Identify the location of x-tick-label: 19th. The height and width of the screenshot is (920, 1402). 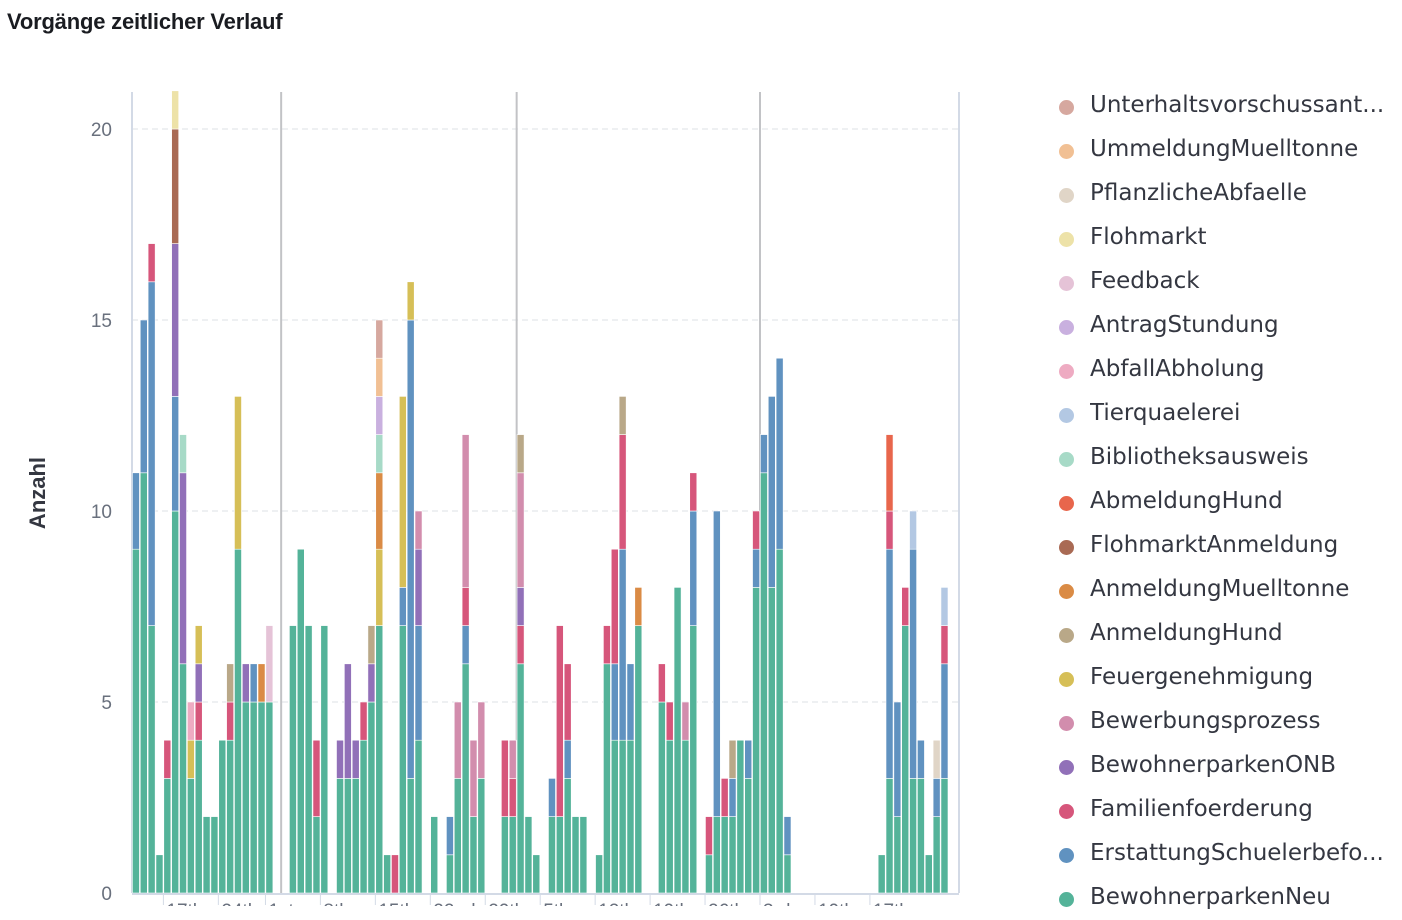
(671, 903).